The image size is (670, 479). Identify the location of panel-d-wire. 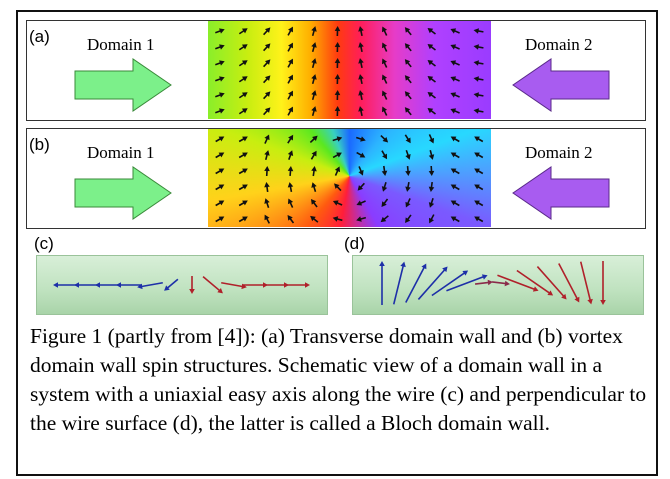
(498, 285).